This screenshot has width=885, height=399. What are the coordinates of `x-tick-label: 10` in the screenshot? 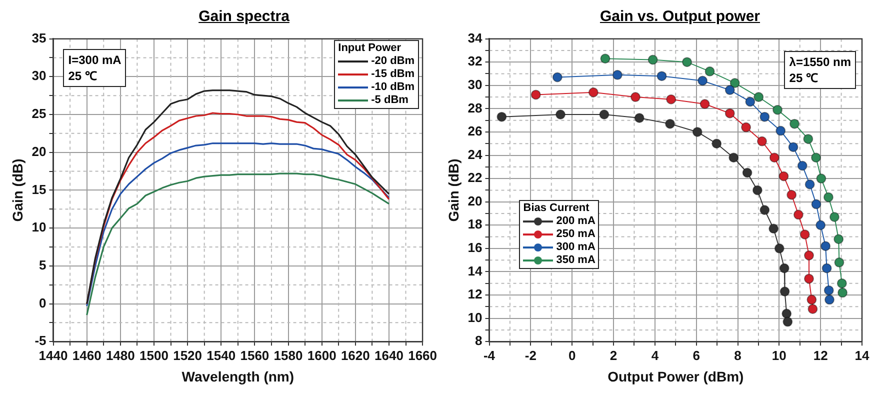 It's located at (779, 355).